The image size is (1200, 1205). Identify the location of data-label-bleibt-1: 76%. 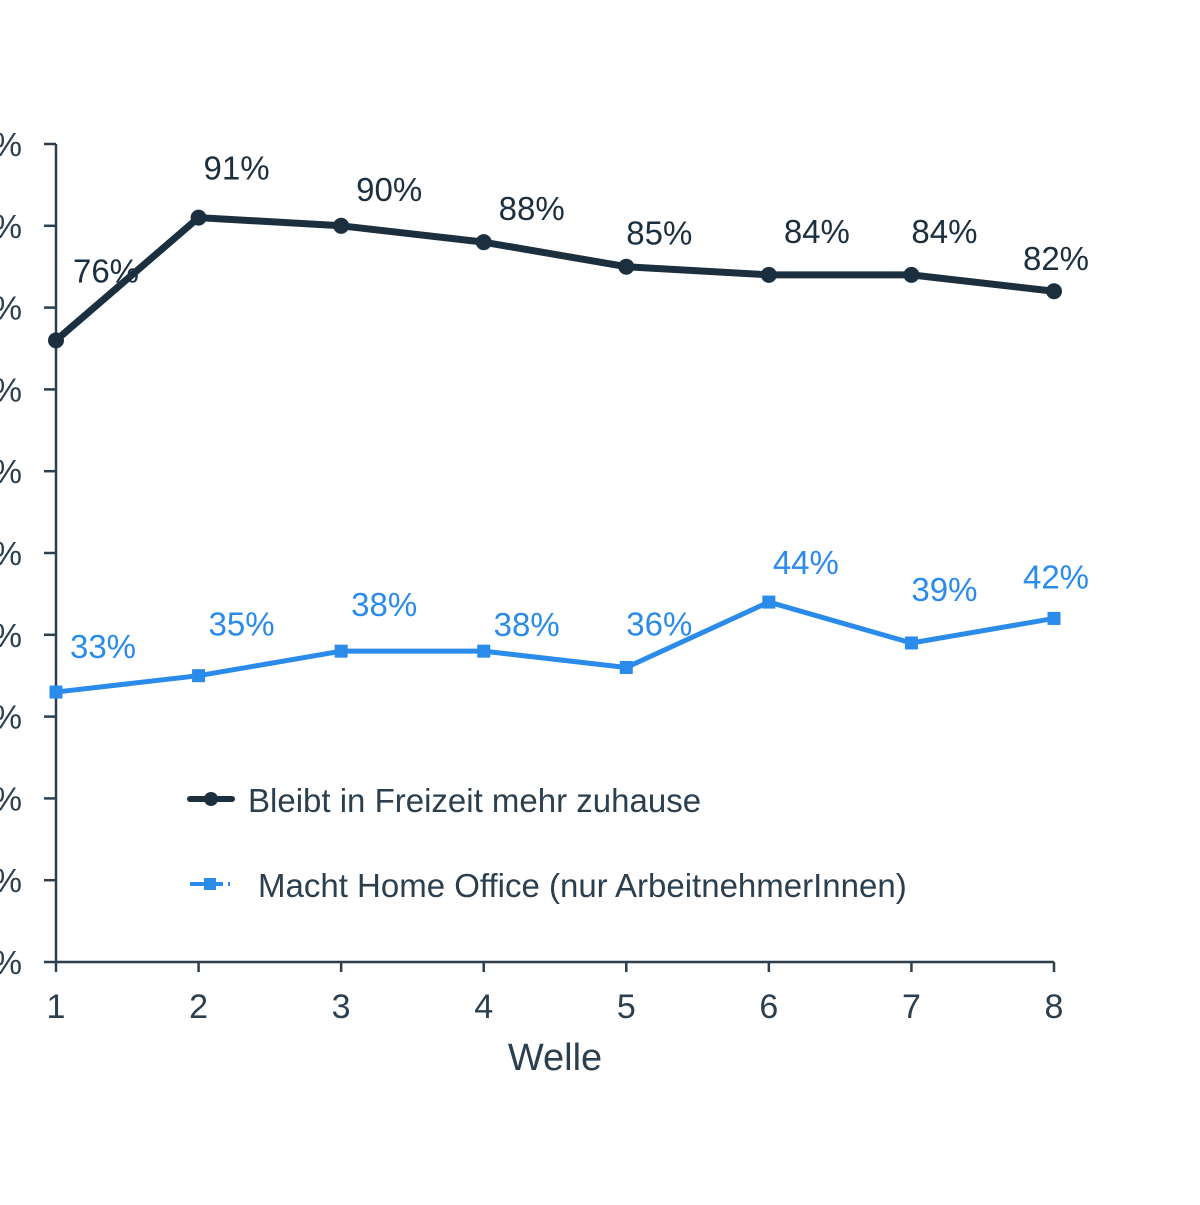
(106, 270).